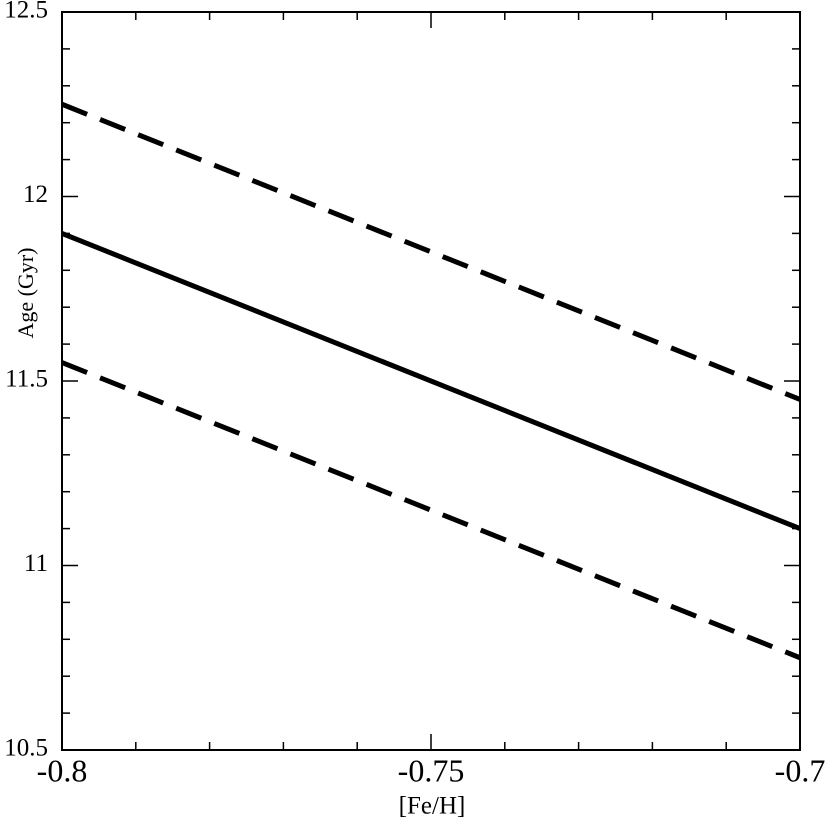  I want to click on y-axis-label: Age (Gyr), so click(25, 292).